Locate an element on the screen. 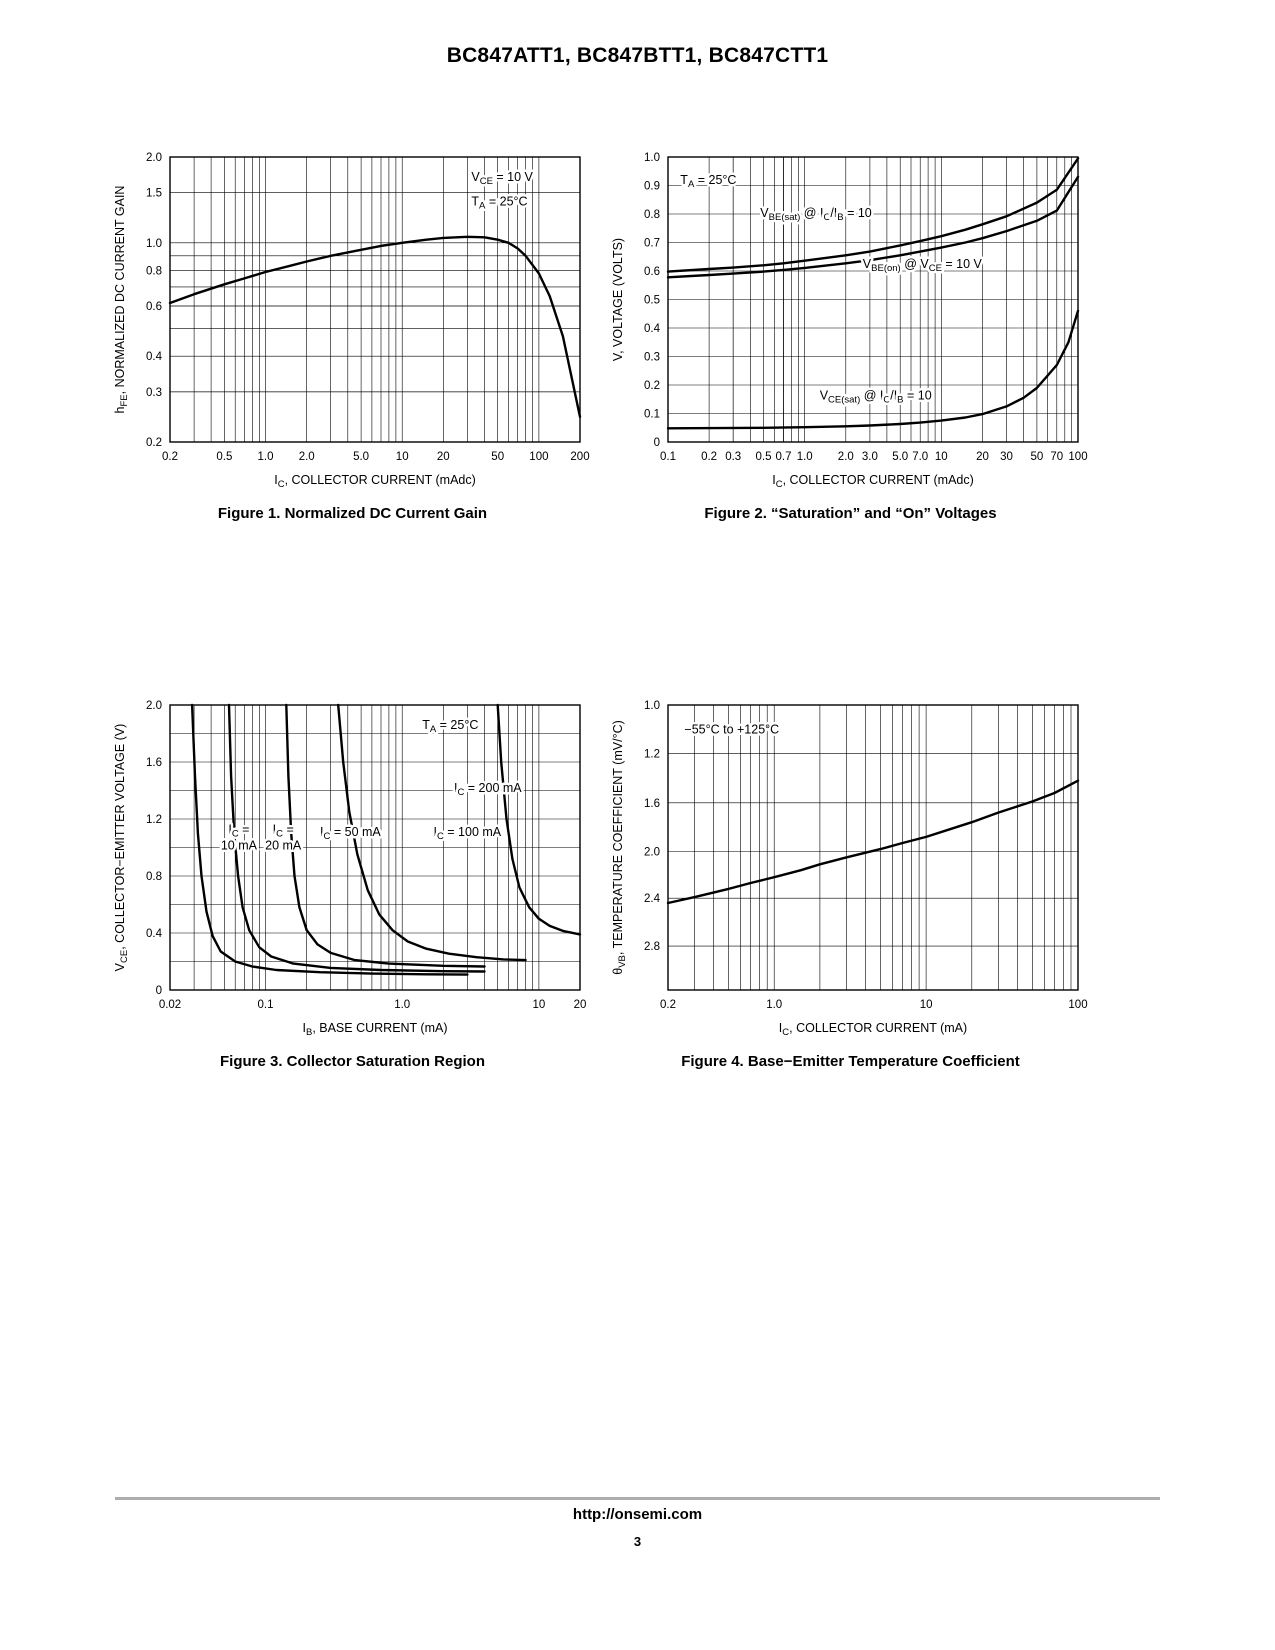 The height and width of the screenshot is (1650, 1275). annotation: VBE(sat) @ IC/IB = 10 is located at coordinates (816, 214).